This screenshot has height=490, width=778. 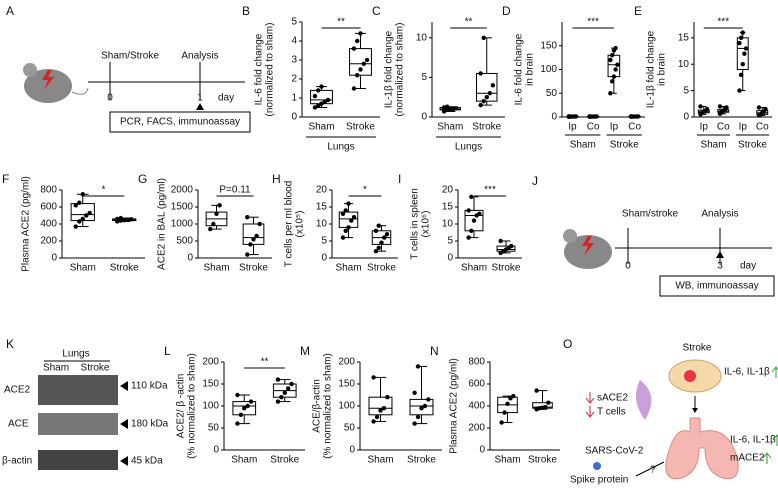 What do you see at coordinates (322, 224) in the screenshot?
I see `y-tick-label: 10` at bounding box center [322, 224].